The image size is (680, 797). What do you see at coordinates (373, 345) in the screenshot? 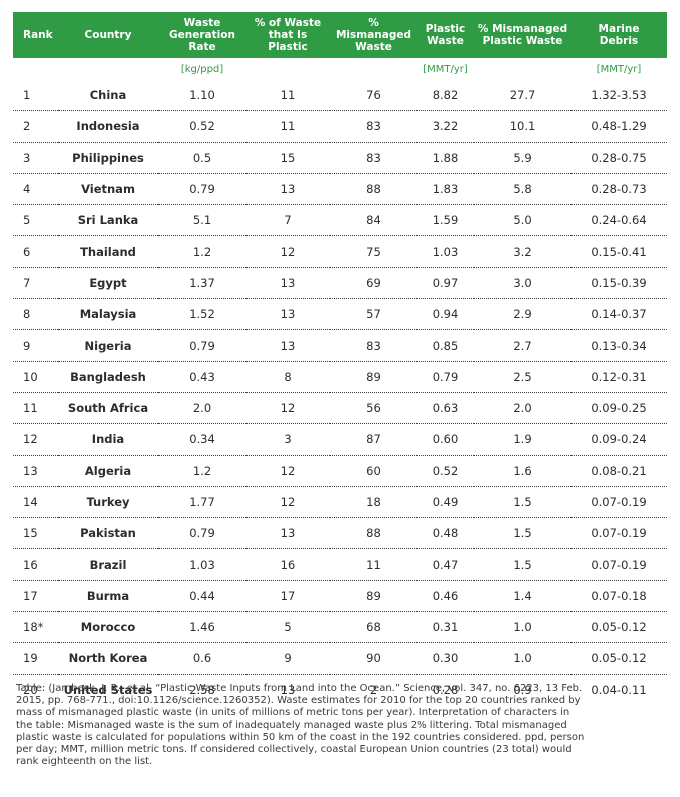
I see `pct-mismanaged-cell: 83` at bounding box center [373, 345].